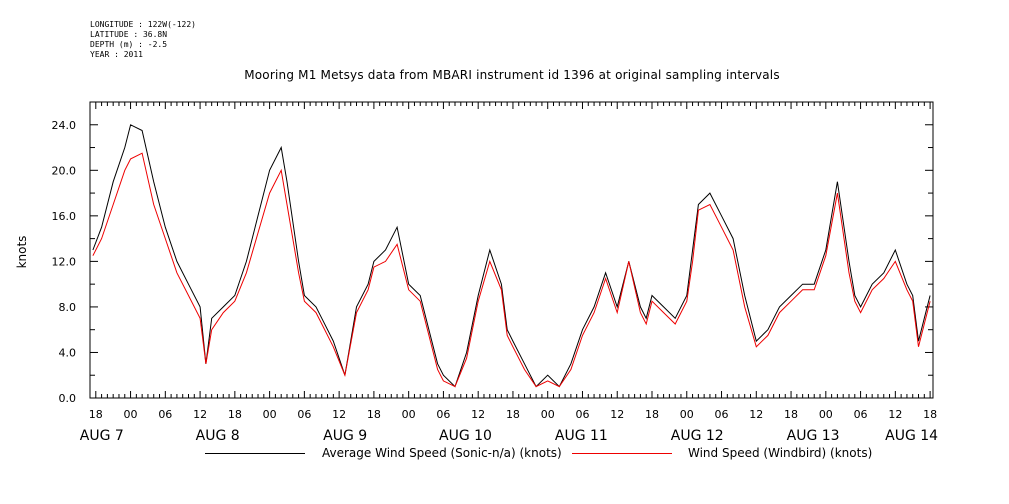 The height and width of the screenshot is (504, 1009). Describe the element at coordinates (64, 170) in the screenshot. I see `y-tick-label: 20.0` at that location.